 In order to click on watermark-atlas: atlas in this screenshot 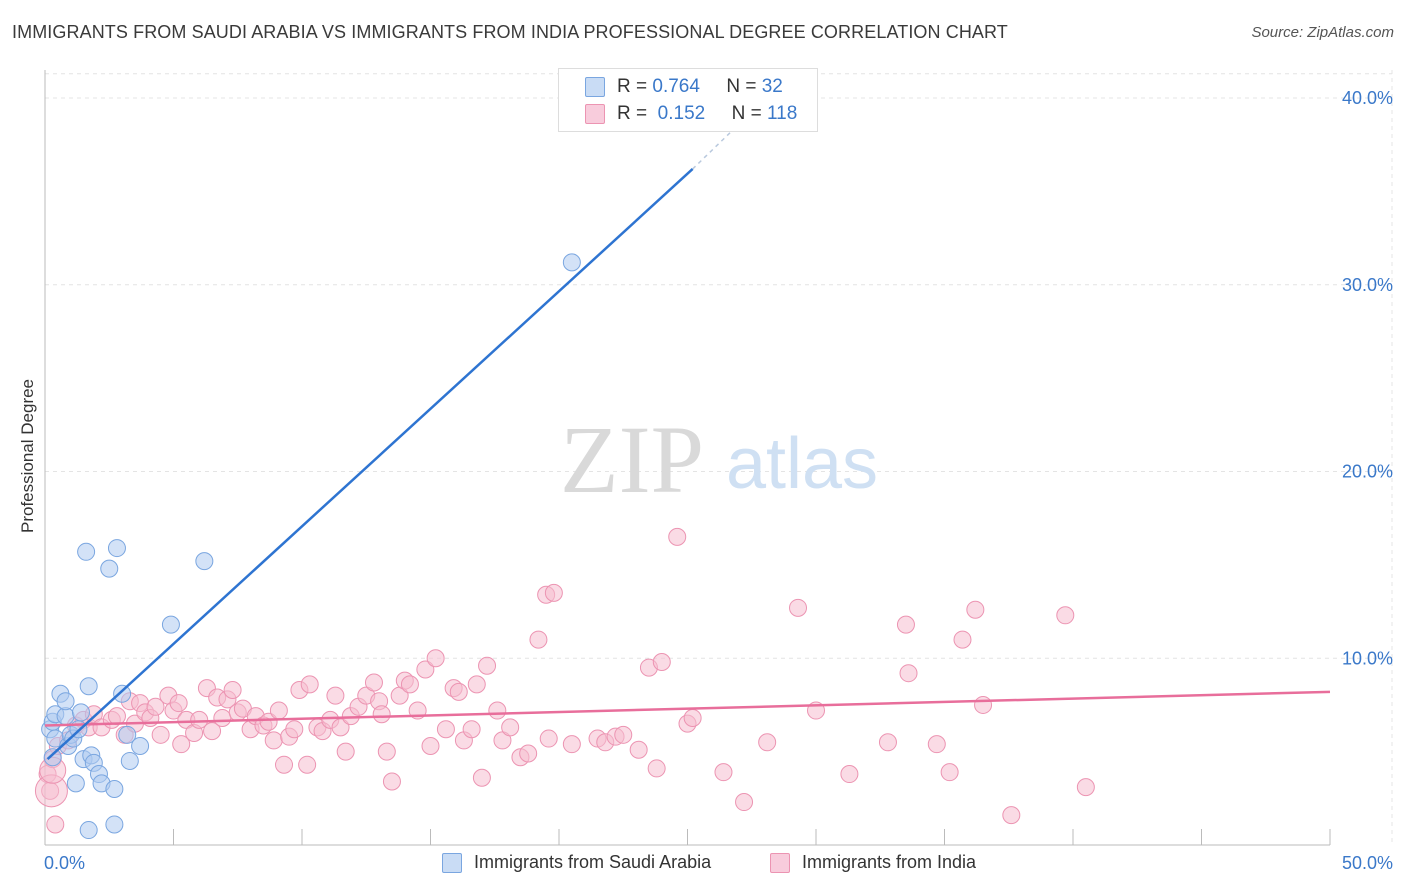, I will do `click(802, 464)`.